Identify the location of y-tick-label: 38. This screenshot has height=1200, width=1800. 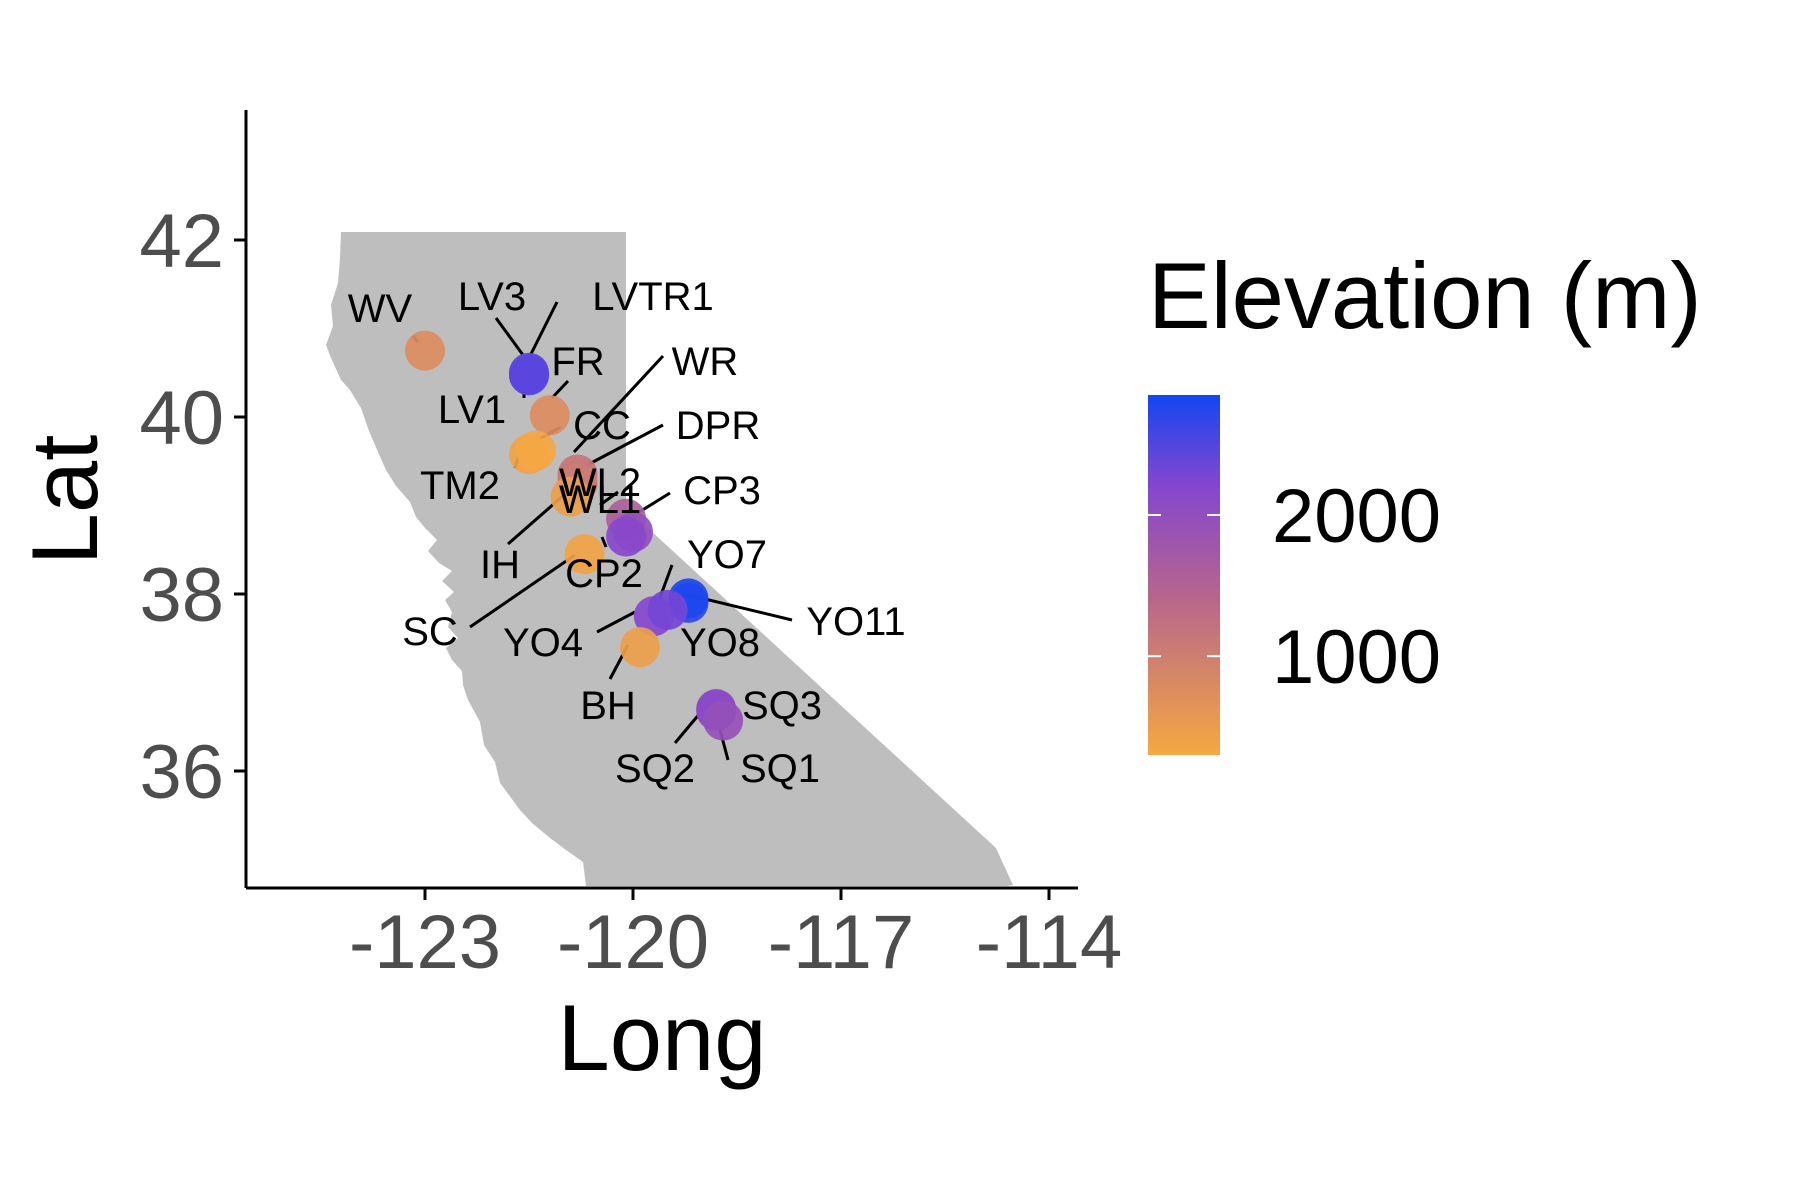
(181, 595).